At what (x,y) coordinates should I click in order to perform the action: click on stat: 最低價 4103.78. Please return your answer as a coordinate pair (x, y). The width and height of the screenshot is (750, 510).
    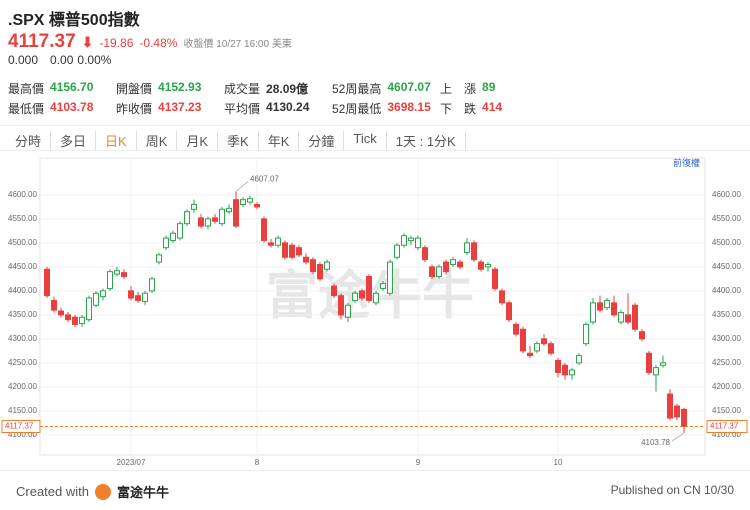
    Looking at the image, I should click on (62, 108).